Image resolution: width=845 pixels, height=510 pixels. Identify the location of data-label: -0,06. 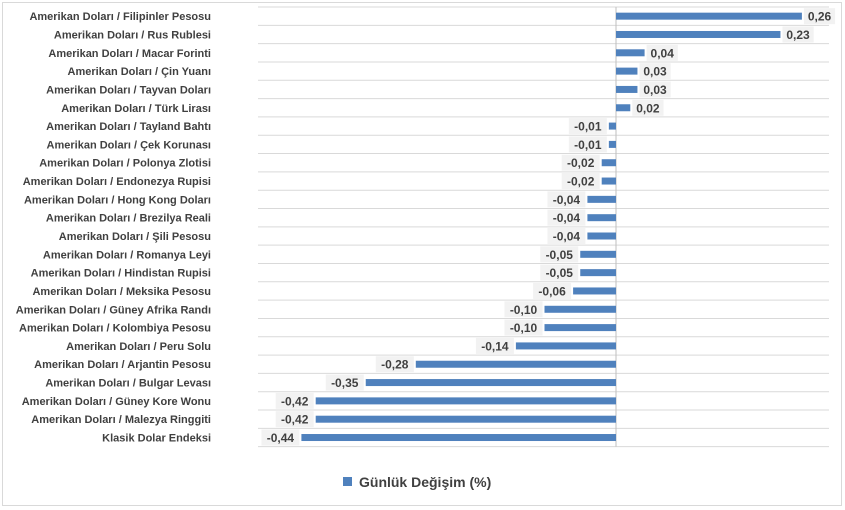
(552, 291).